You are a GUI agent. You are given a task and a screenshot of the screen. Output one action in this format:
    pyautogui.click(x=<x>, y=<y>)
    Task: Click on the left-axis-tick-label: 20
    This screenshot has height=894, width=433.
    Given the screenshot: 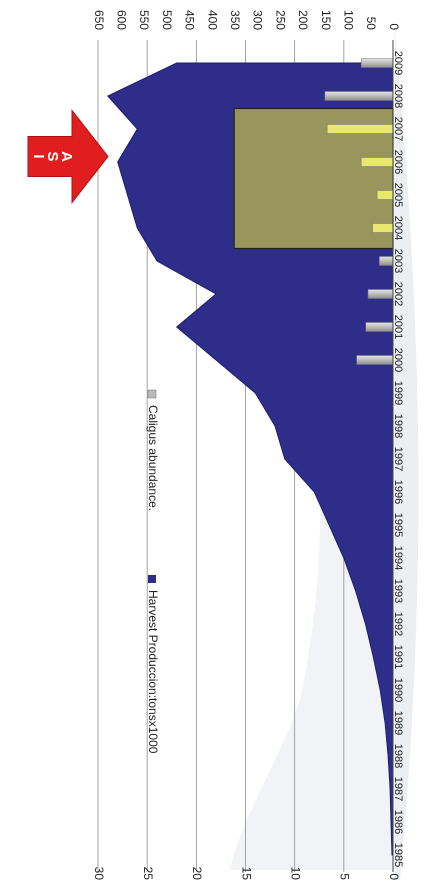 What is the action you would take?
    pyautogui.click(x=197, y=874)
    